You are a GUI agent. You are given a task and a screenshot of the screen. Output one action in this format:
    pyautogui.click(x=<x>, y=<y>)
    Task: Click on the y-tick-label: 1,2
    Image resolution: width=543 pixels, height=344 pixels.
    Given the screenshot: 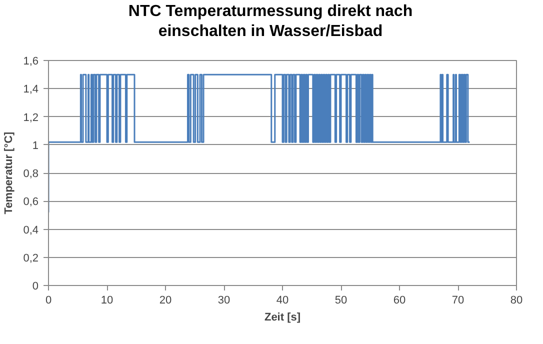 What is the action you would take?
    pyautogui.click(x=31, y=118)
    